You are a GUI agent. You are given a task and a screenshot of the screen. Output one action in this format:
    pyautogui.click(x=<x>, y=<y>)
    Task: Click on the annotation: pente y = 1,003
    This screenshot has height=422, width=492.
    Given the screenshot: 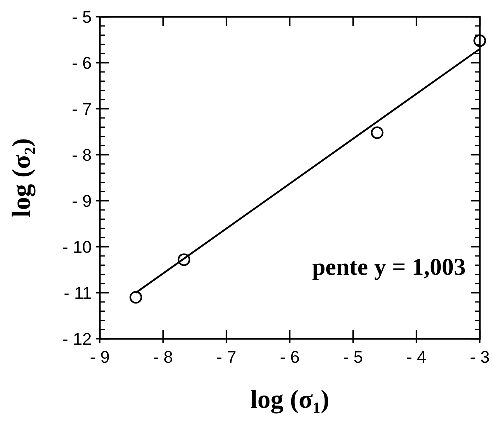 What is the action you would take?
    pyautogui.click(x=389, y=268)
    